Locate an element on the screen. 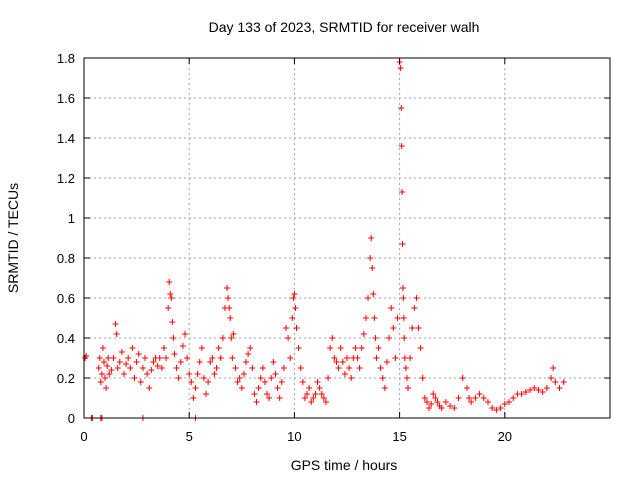 This screenshot has width=640, height=480. y-tick-label: 0.2 is located at coordinates (66, 378).